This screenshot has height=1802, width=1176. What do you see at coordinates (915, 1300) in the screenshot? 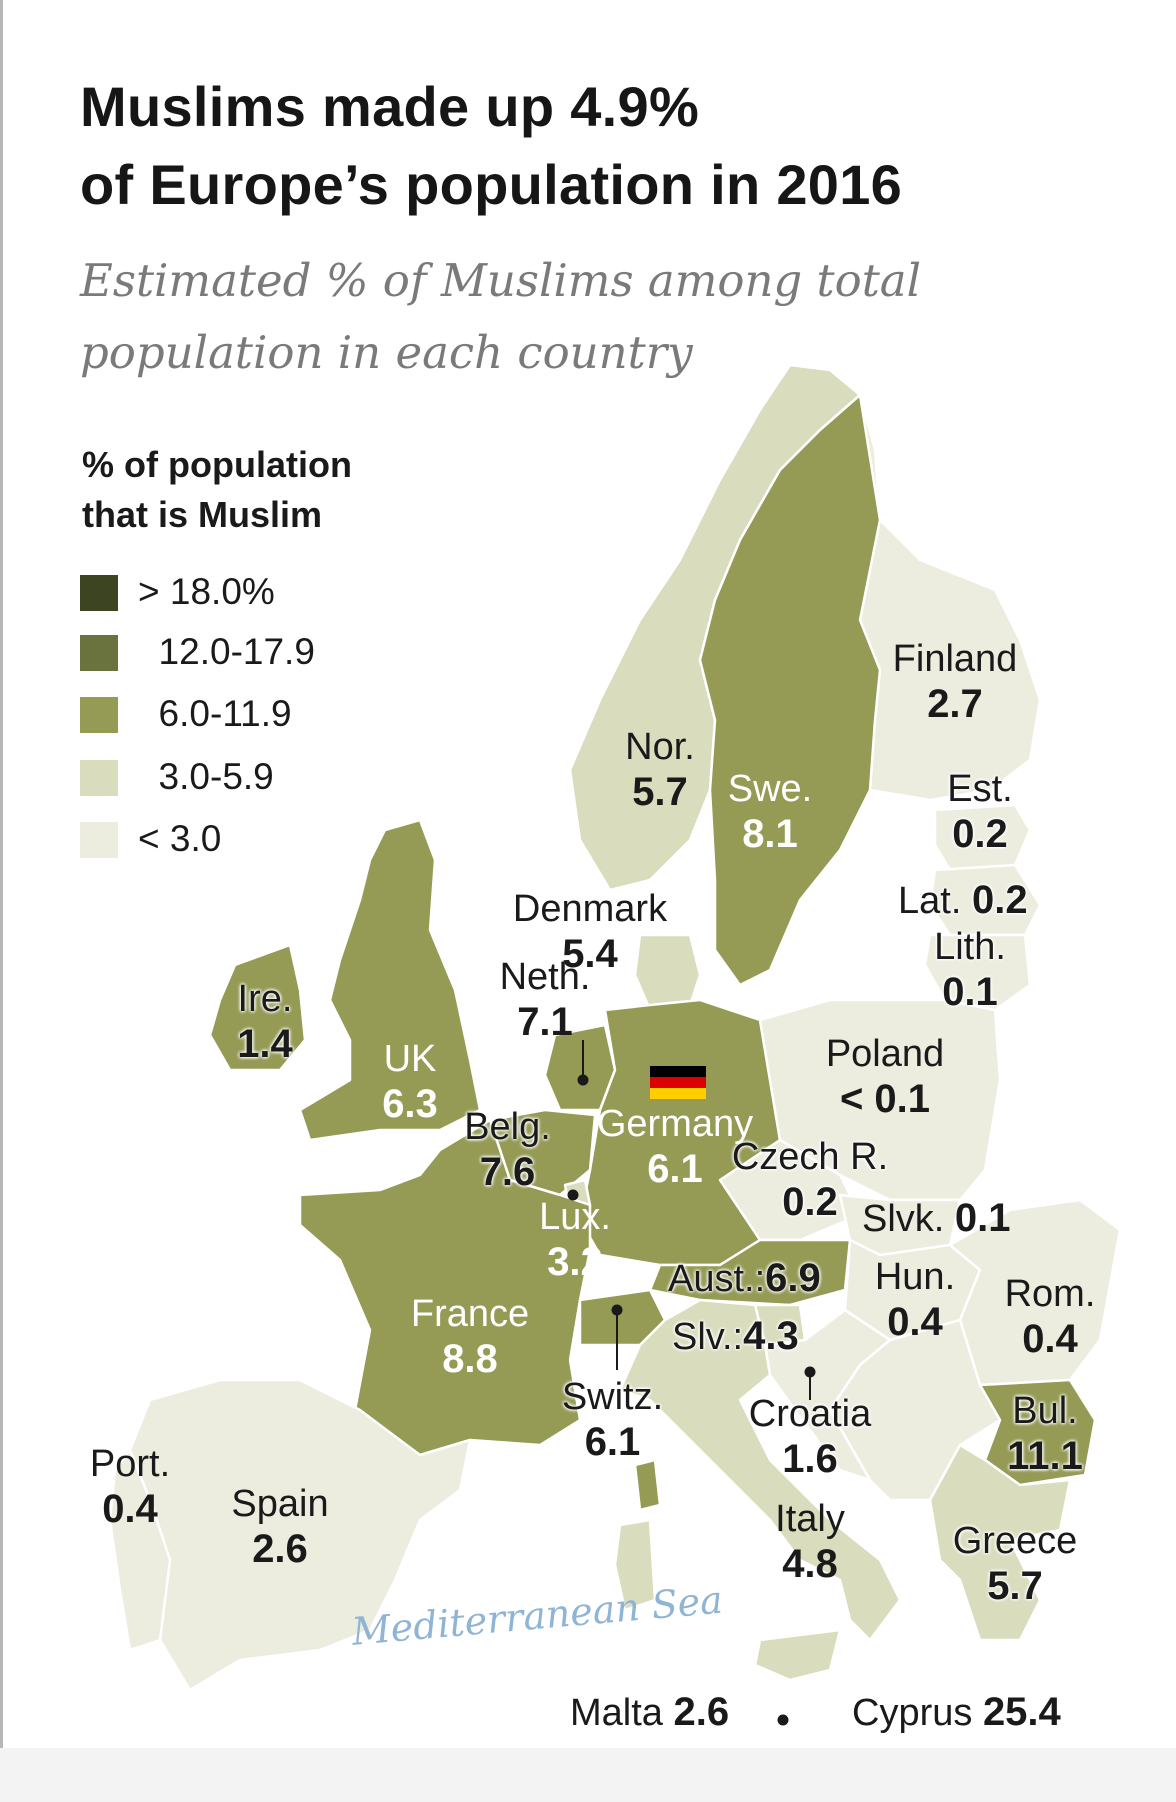
I see `label-hungary: Hun. 0.4` at bounding box center [915, 1300].